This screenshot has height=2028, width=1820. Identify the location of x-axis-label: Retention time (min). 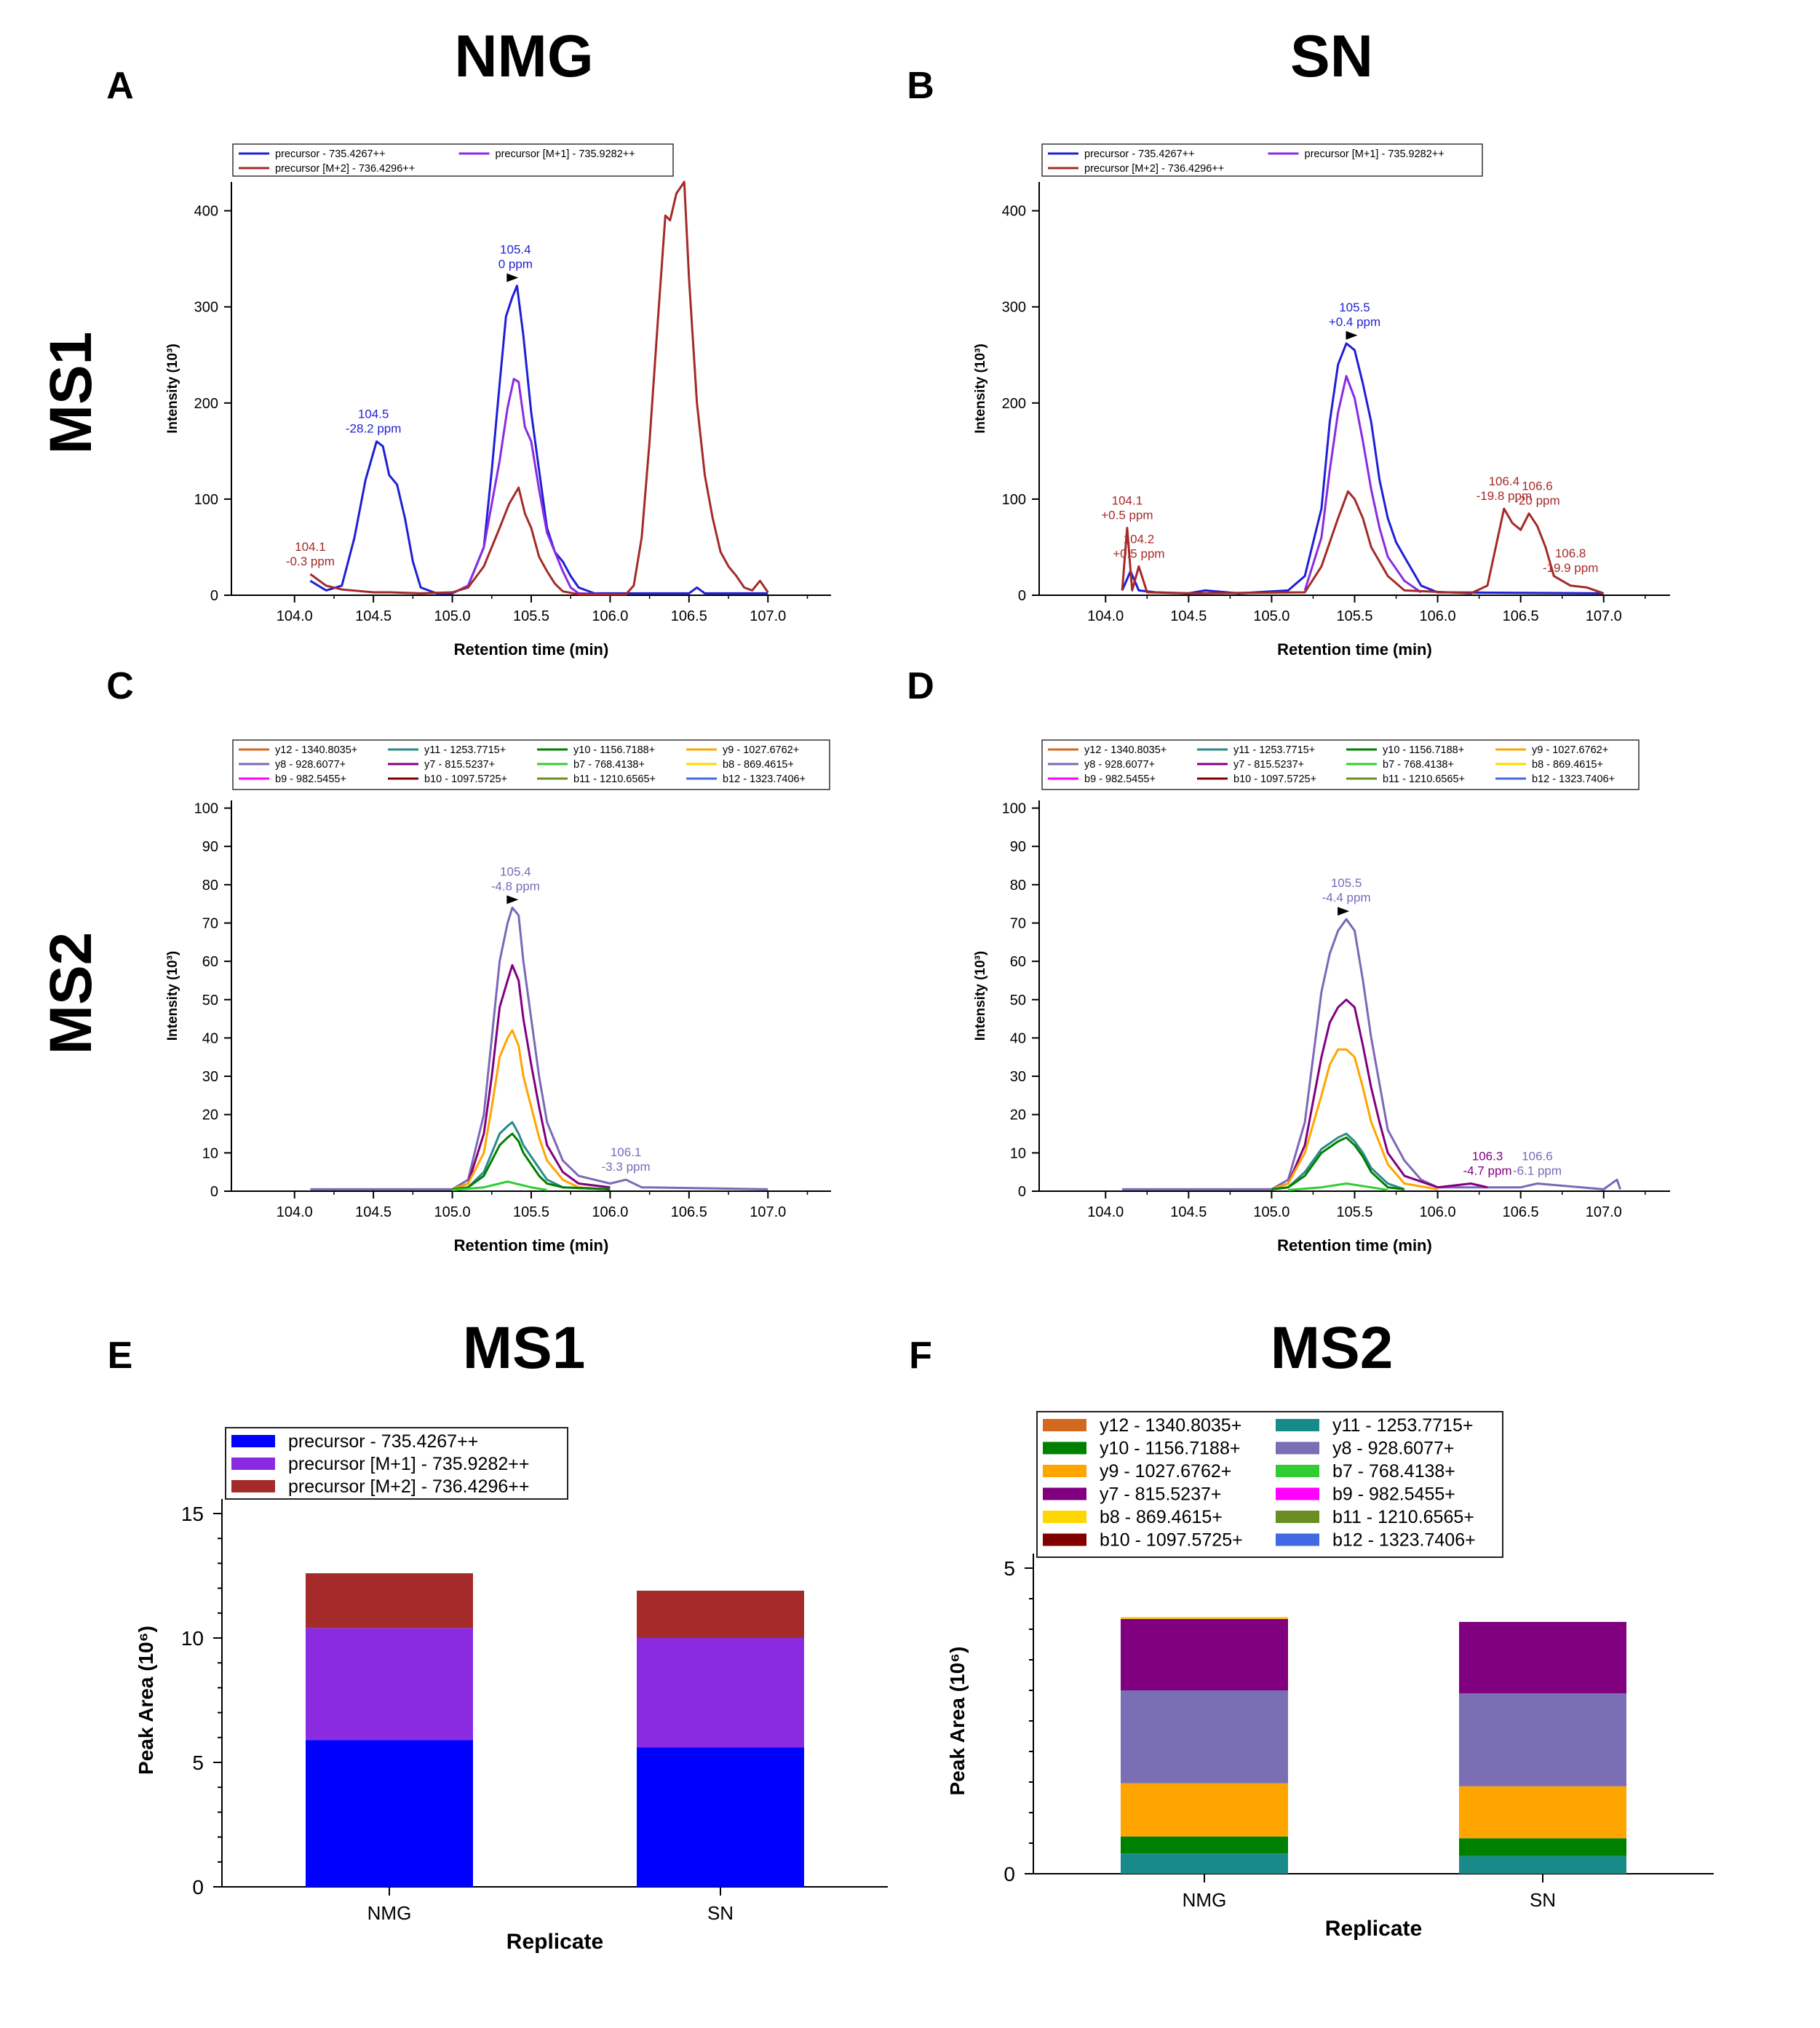
(1354, 649).